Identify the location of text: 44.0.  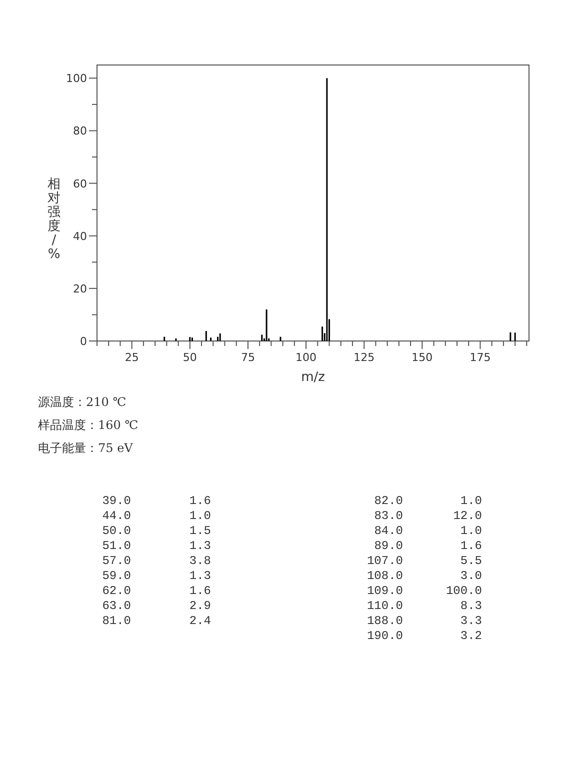
(116, 516).